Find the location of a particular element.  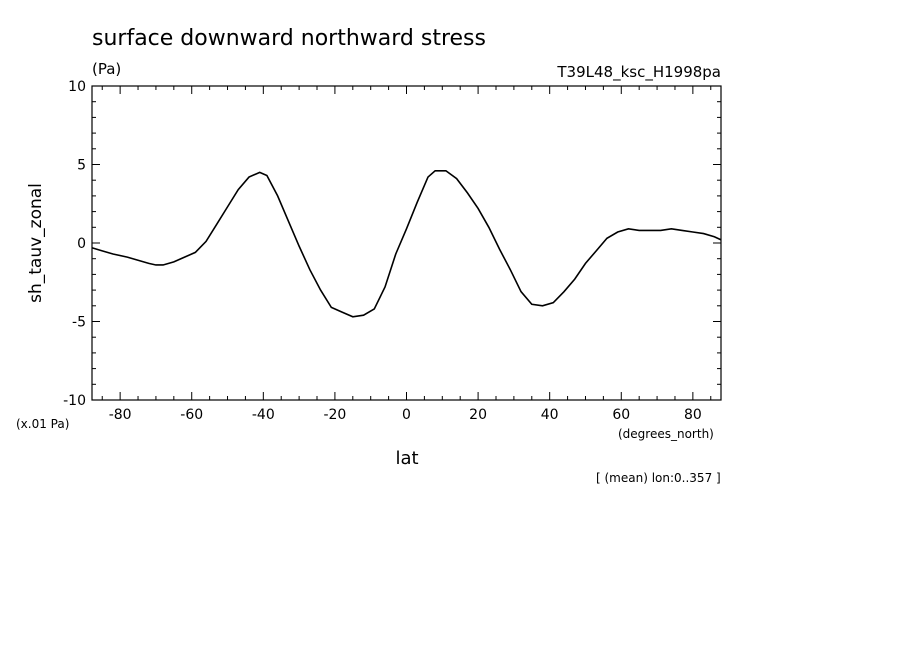

y-axis-label: sh_tauv_zonal is located at coordinates (36, 243).